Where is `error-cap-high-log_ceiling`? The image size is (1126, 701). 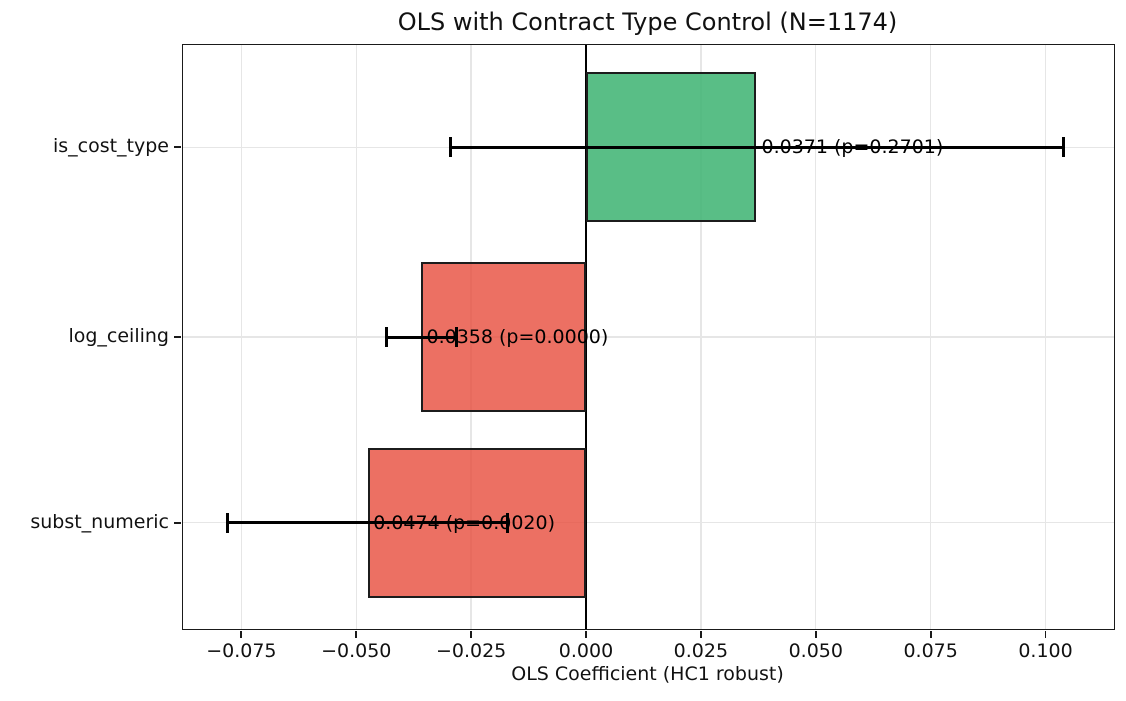
error-cap-high-log_ceiling is located at coordinates (457, 337).